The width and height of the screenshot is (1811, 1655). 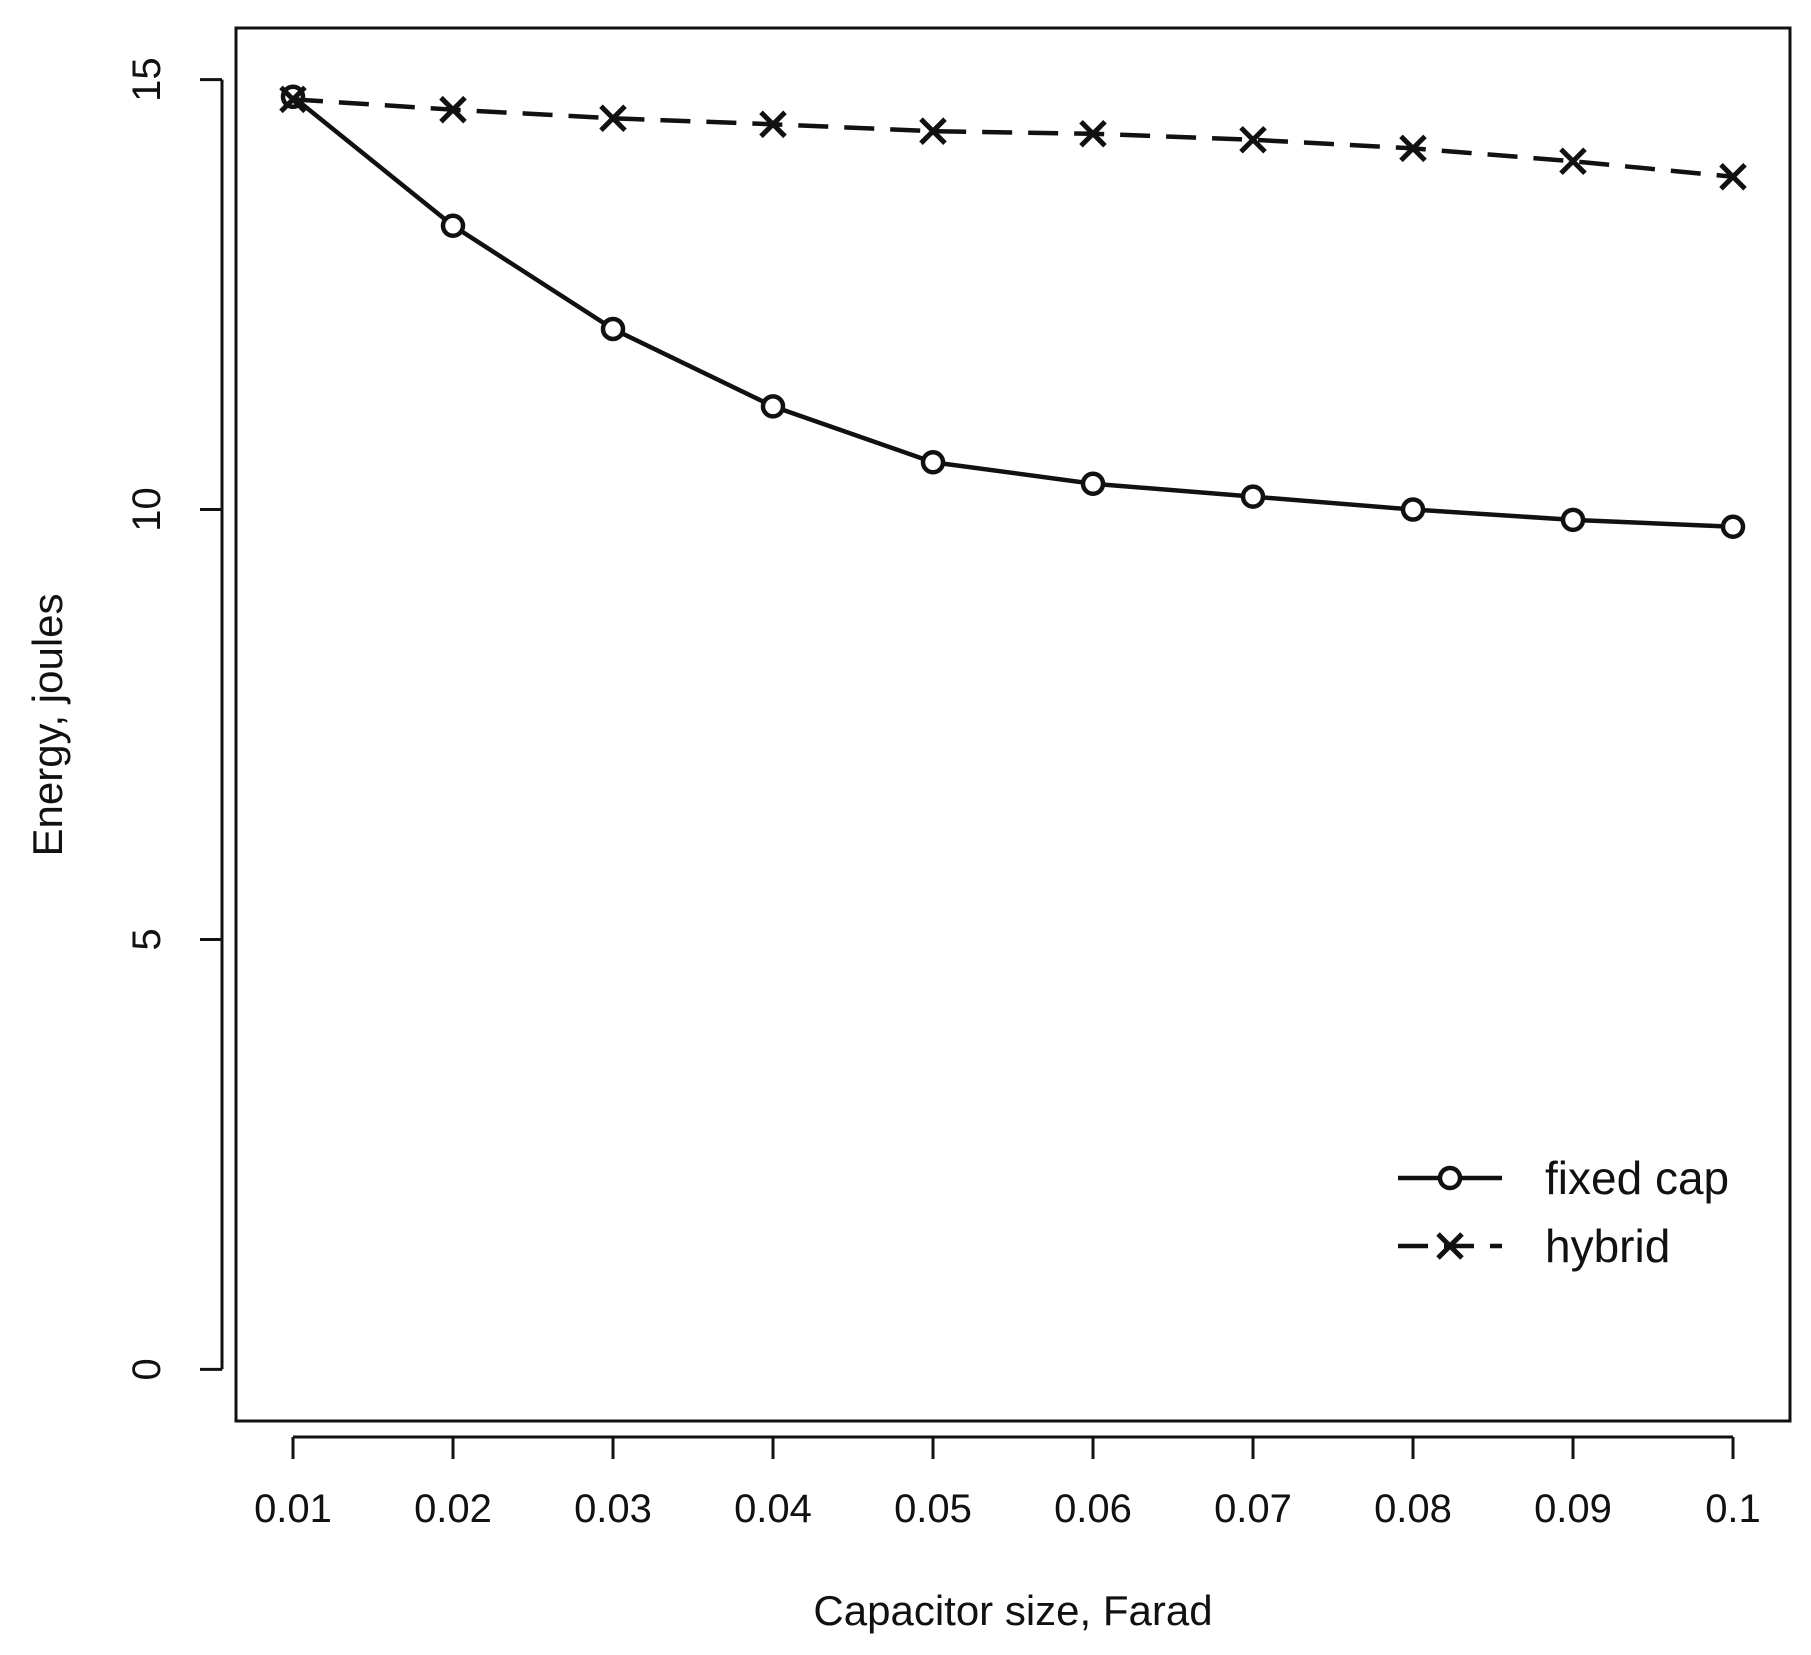 I want to click on series-line-hybrid, so click(x=1013, y=138).